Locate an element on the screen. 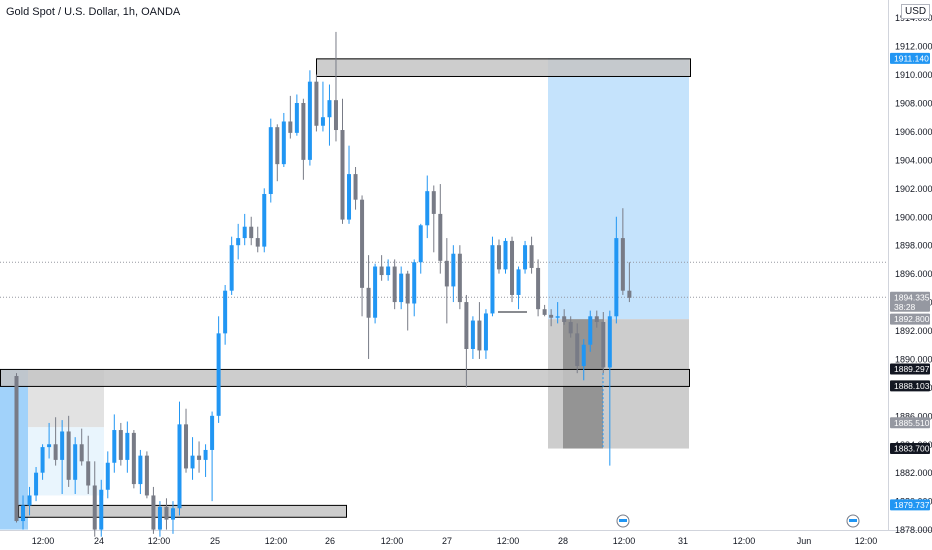 Image resolution: width=932 pixels, height=550 pixels. price-label: 1889.297 is located at coordinates (910, 369).